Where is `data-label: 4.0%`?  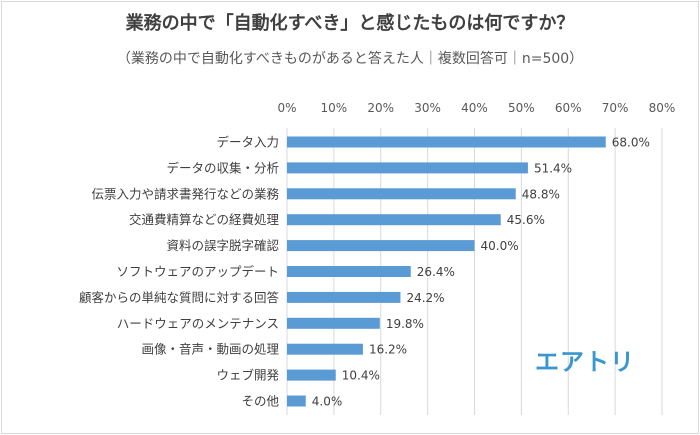
data-label: 4.0% is located at coordinates (327, 402).